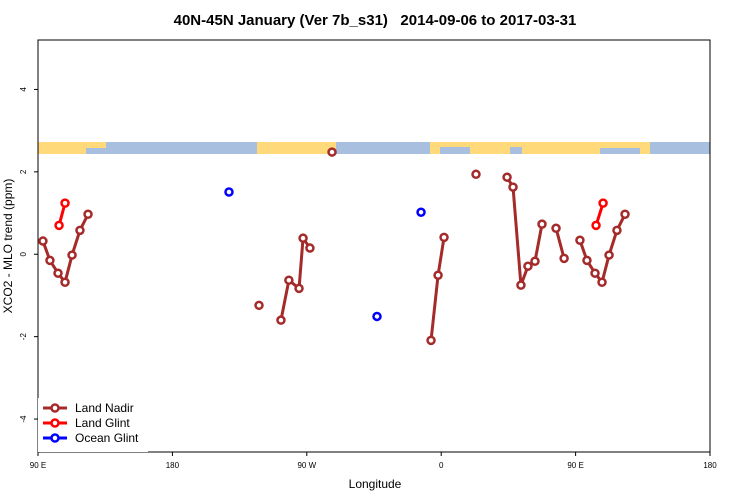 Image resolution: width=750 pixels, height=500 pixels. Describe the element at coordinates (8, 246) in the screenshot. I see `y-axis-label: XCO2 - MLO trend (ppm)` at that location.